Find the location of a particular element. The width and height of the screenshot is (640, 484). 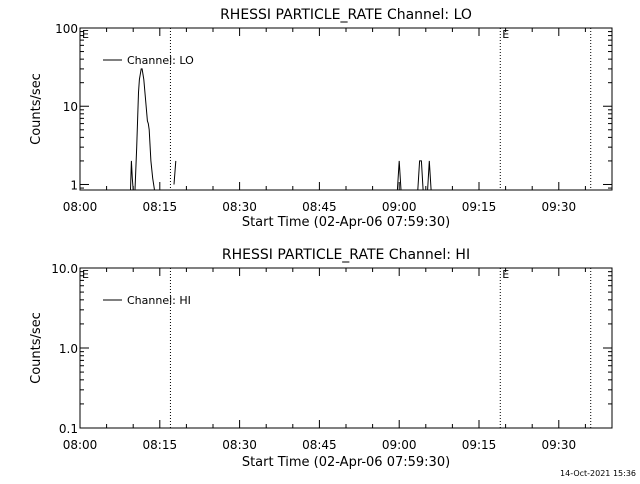

panel-2-y-tick-label: 10.0 is located at coordinates (64, 269).